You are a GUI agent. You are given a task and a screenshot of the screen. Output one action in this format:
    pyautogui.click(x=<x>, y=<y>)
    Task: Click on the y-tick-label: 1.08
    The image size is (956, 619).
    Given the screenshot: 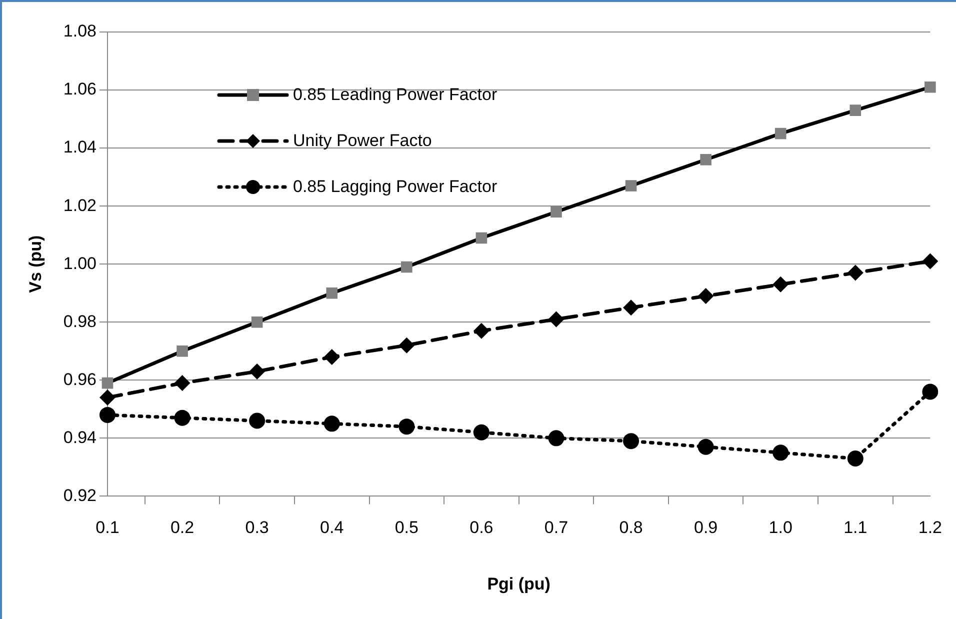 What is the action you would take?
    pyautogui.click(x=79, y=31)
    